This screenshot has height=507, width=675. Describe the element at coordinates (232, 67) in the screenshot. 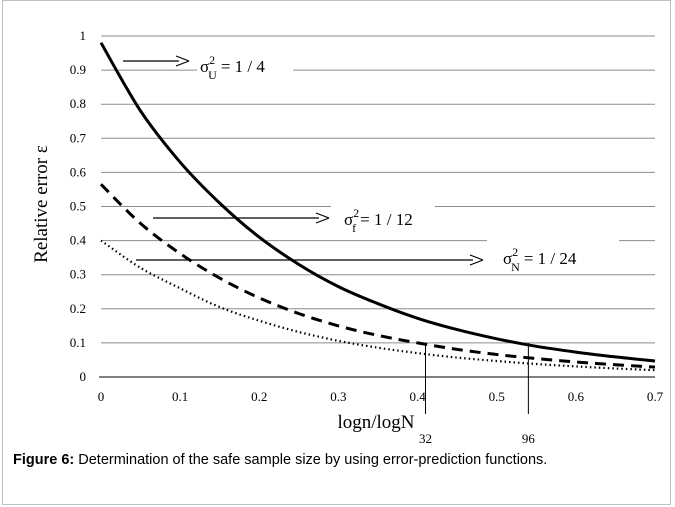

I see `annotation-expression: σ2 U = 1 / 4` at that location.